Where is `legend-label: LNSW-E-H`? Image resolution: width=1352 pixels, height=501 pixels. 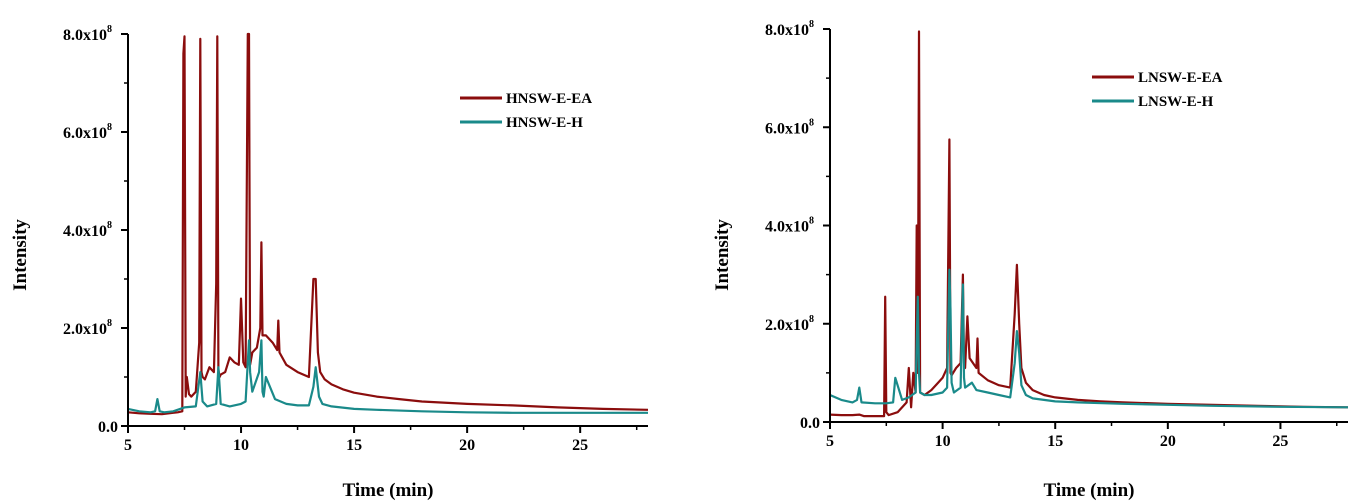 legend-label: LNSW-E-H is located at coordinates (1176, 102).